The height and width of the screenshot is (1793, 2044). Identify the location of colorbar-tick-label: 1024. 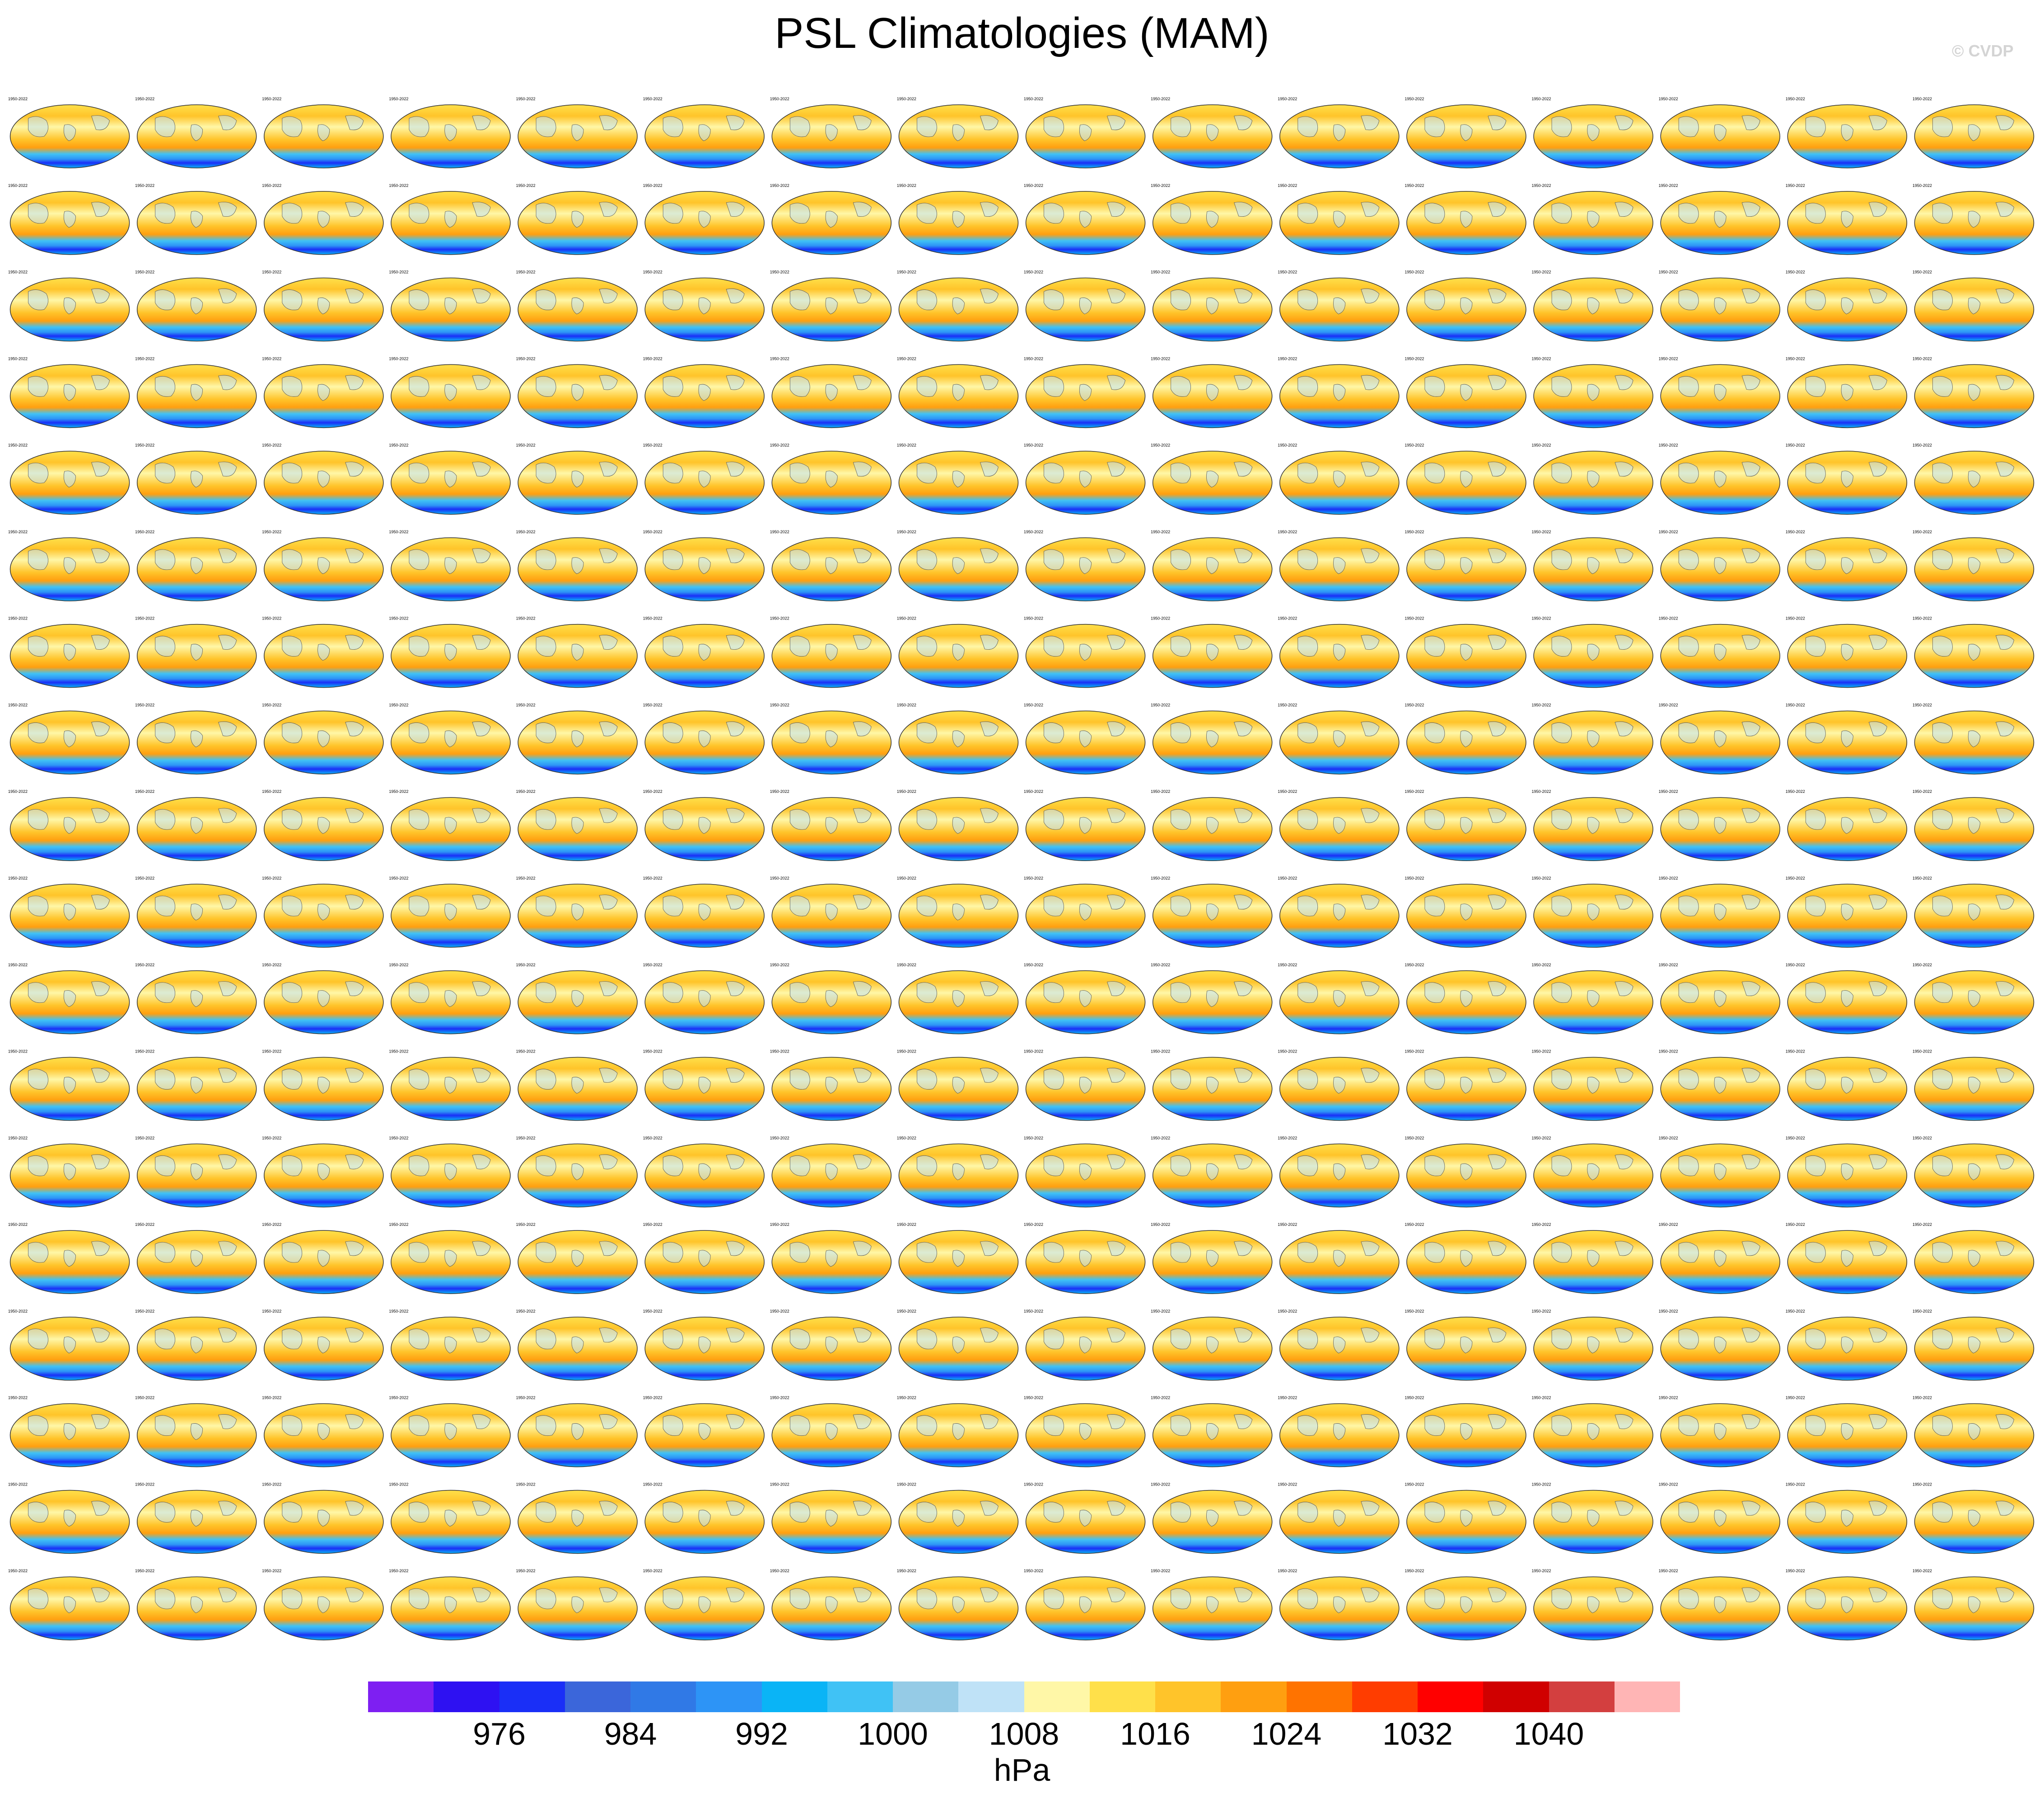
(1286, 1733).